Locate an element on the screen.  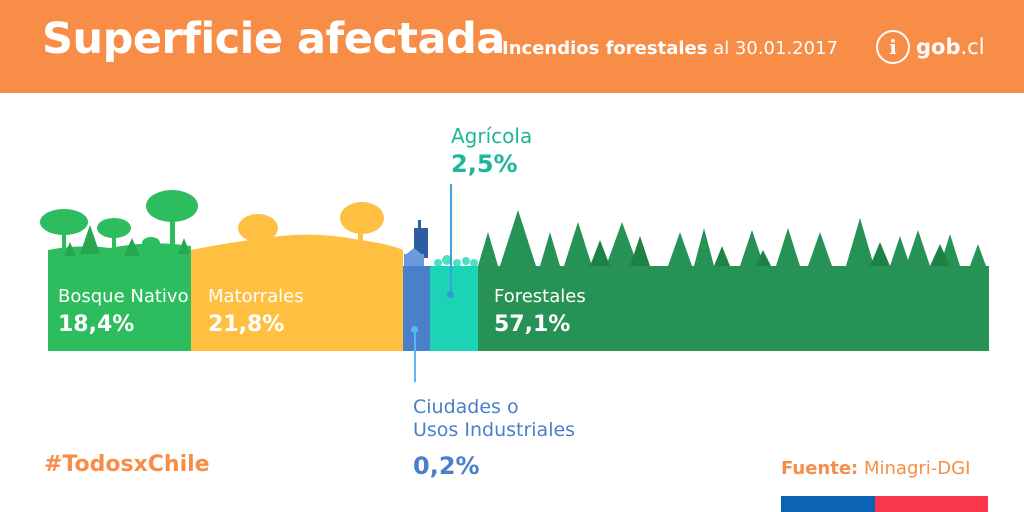
plantation-forest-icon is located at coordinates (732, 238).